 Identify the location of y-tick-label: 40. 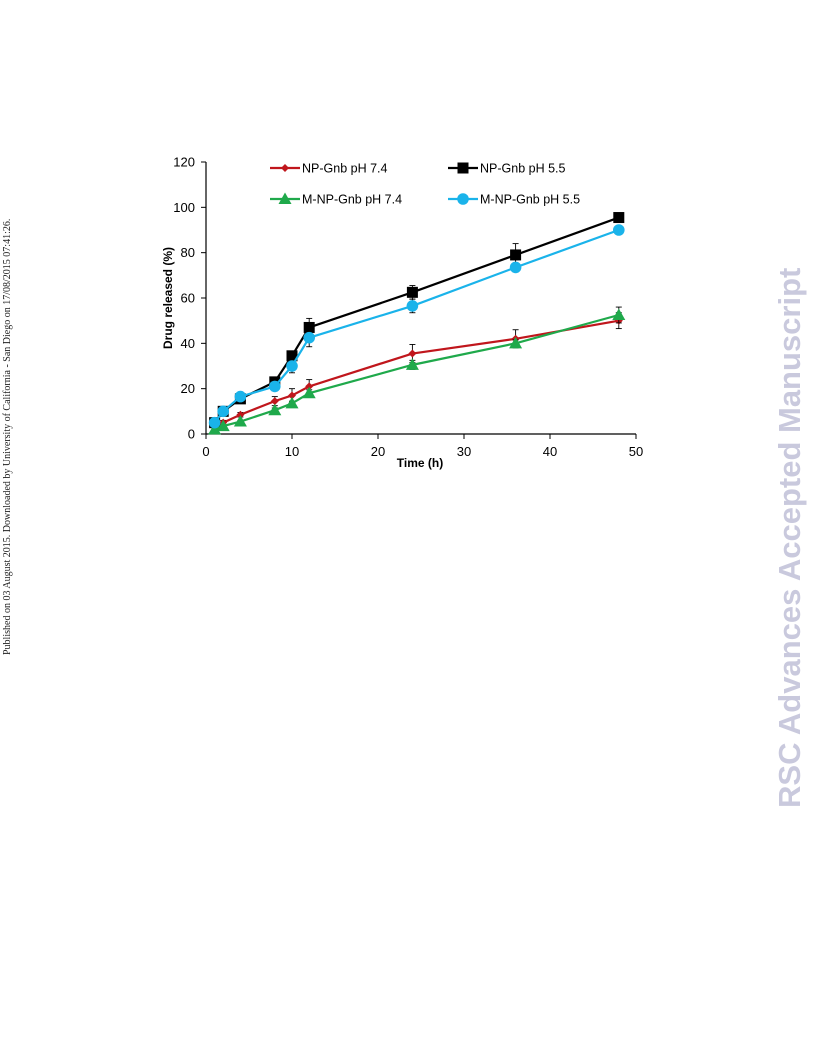
(188, 343).